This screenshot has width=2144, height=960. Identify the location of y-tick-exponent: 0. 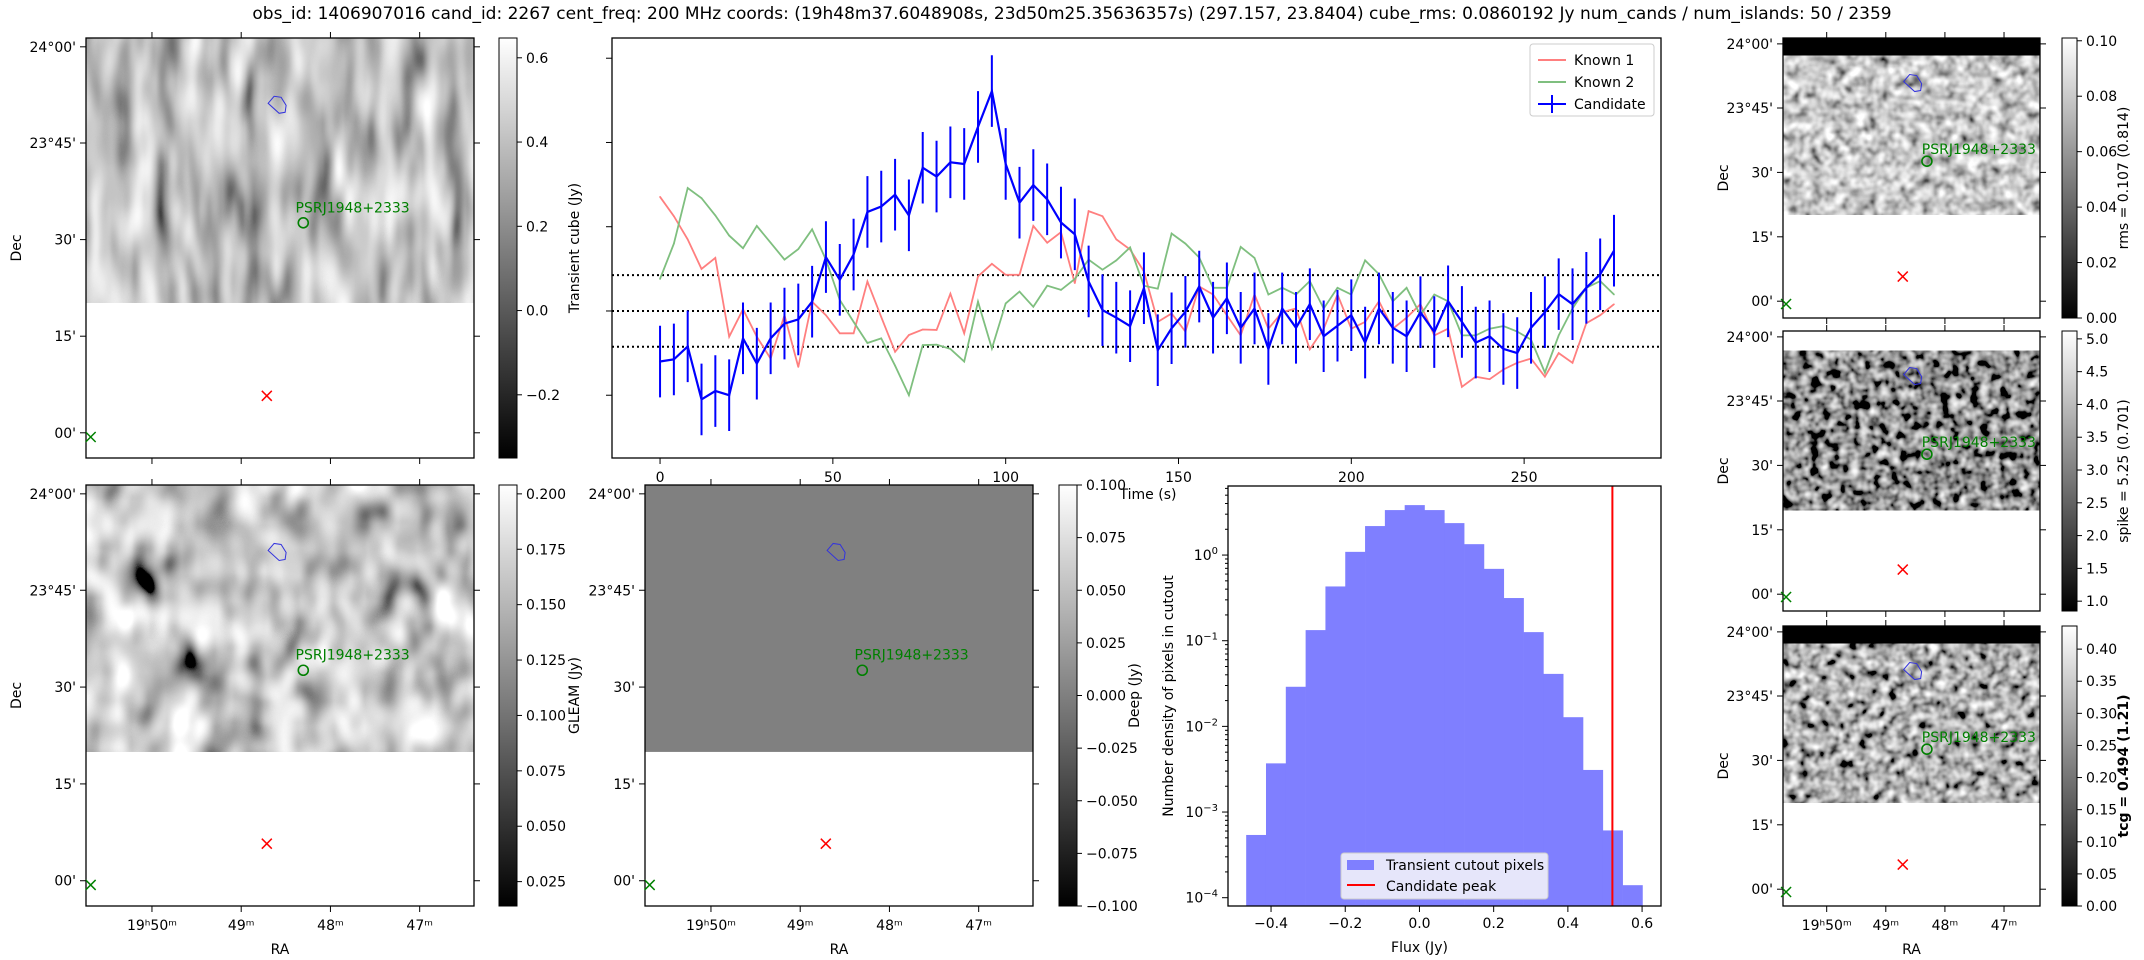
(1215, 551).